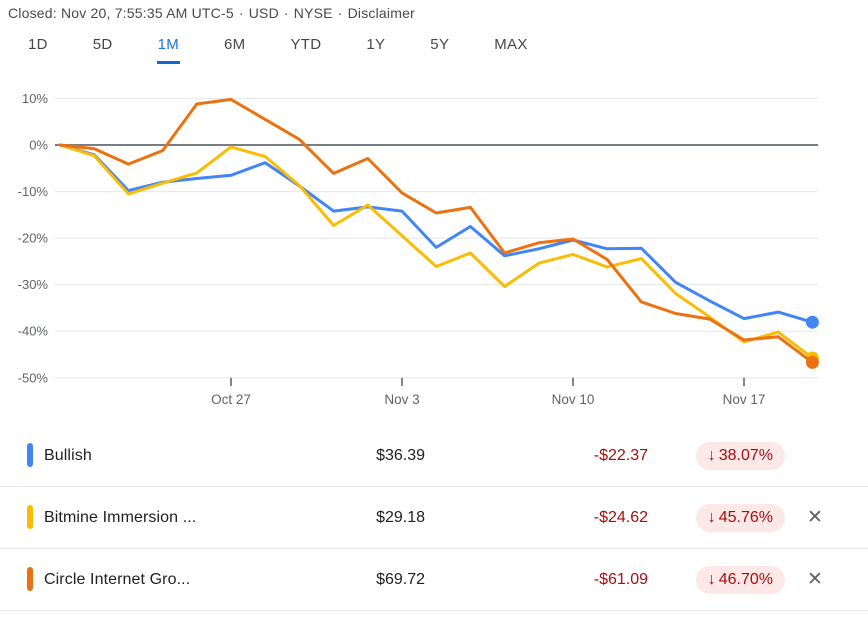  Describe the element at coordinates (573, 399) in the screenshot. I see `x-axis-label: Nov 10` at that location.